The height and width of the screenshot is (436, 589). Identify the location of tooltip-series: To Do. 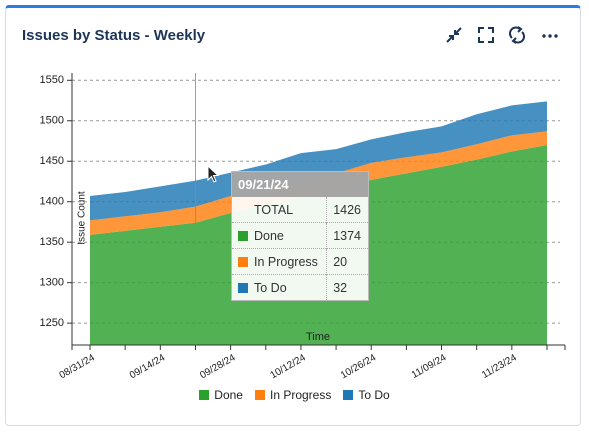
(279, 287).